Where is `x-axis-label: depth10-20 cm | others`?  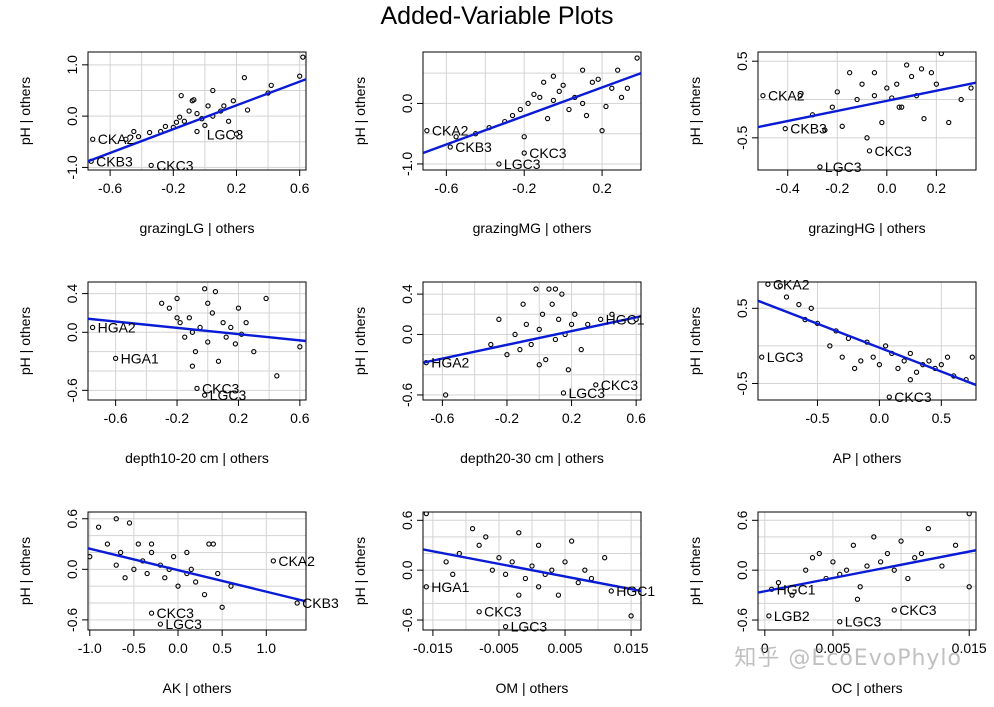
x-axis-label: depth10-20 cm | others is located at coordinates (197, 458).